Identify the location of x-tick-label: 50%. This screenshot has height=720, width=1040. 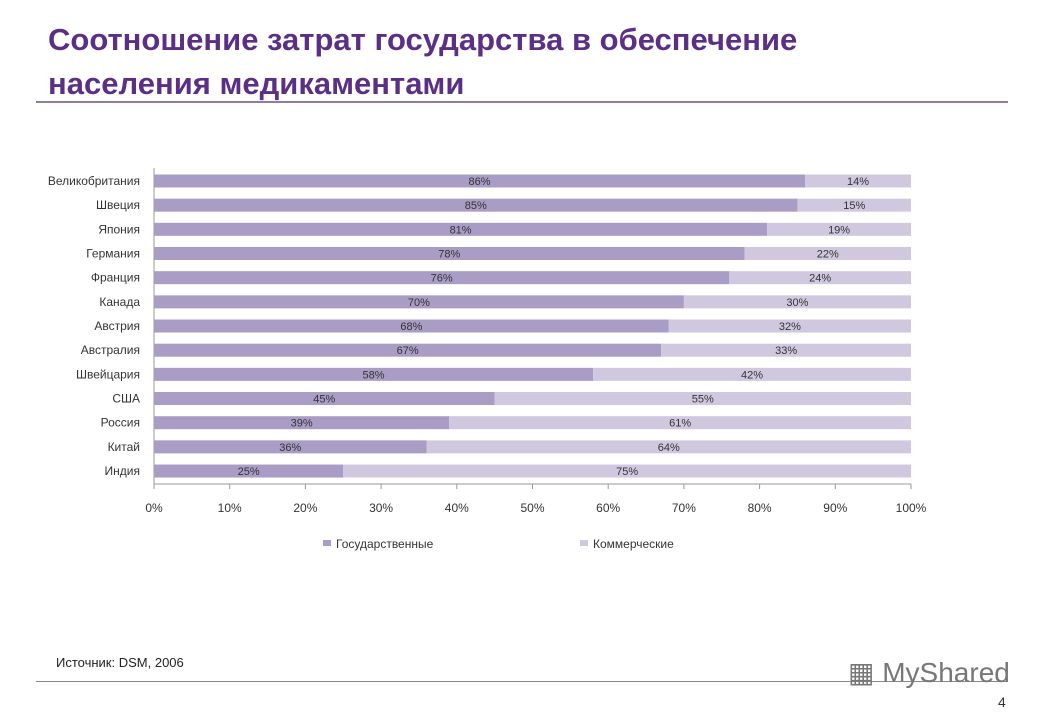
(532, 508).